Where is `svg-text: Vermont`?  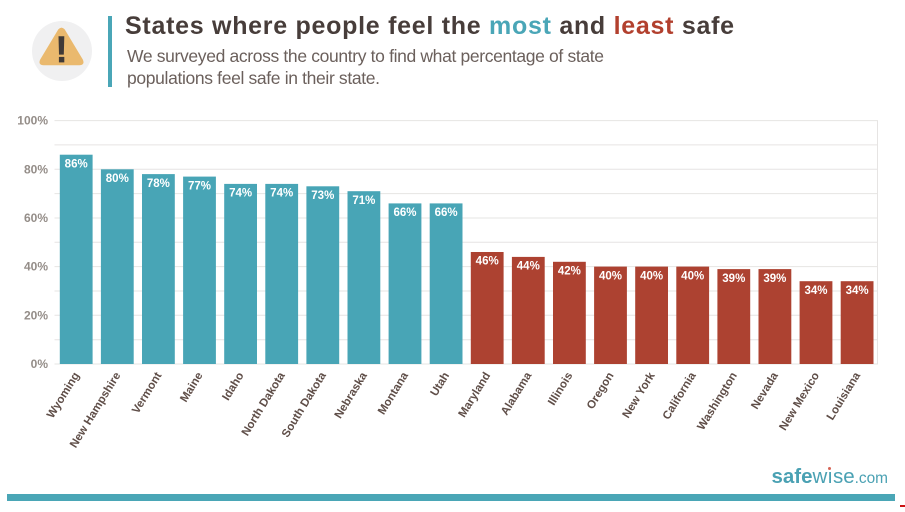 svg-text: Vermont is located at coordinates (147, 393).